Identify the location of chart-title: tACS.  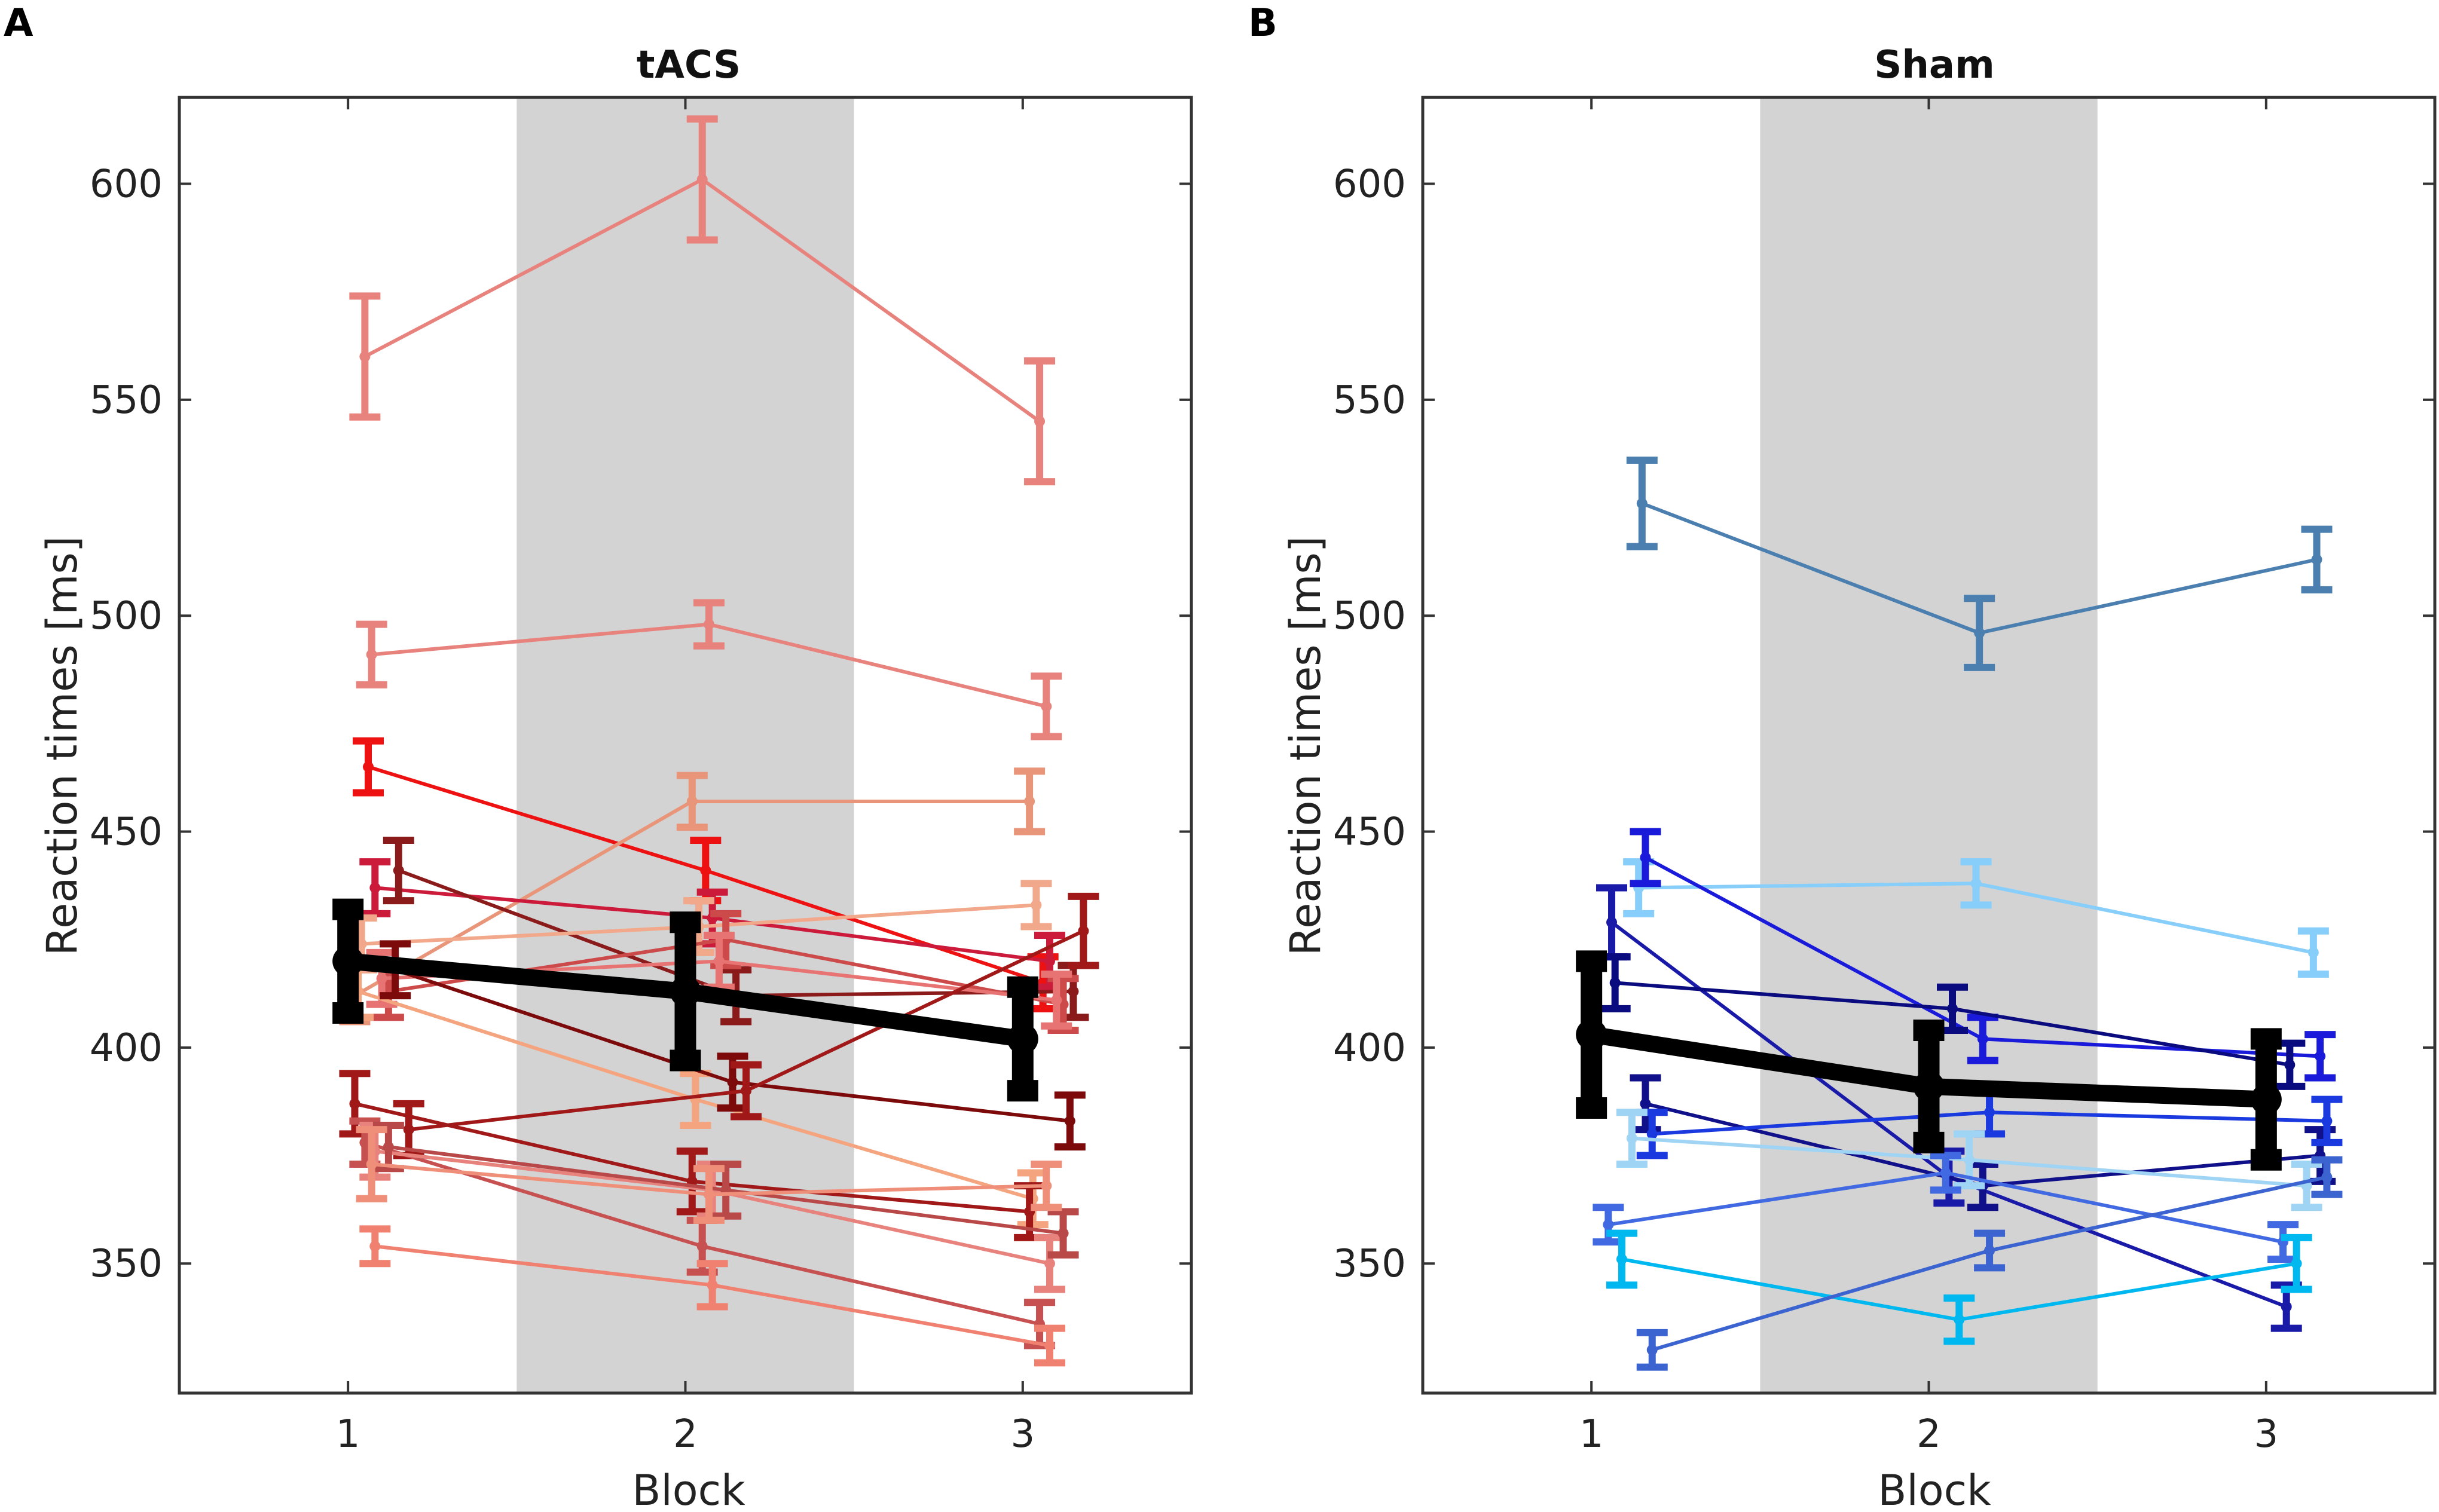
(689, 65).